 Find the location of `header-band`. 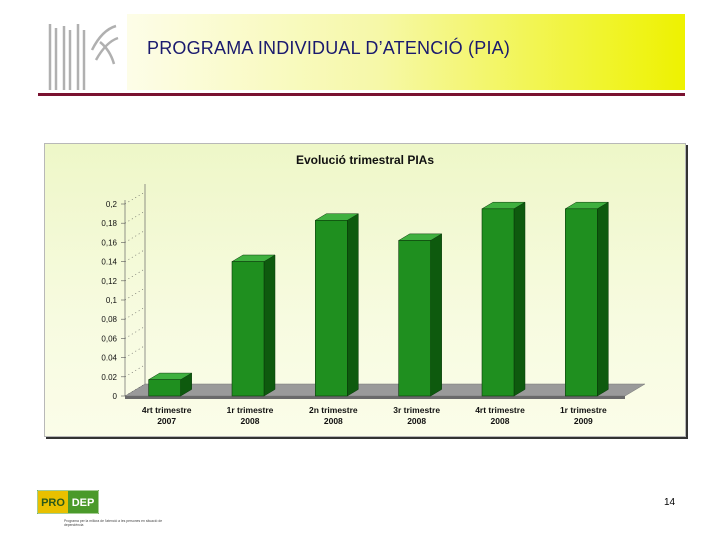

header-band is located at coordinates (406, 52).